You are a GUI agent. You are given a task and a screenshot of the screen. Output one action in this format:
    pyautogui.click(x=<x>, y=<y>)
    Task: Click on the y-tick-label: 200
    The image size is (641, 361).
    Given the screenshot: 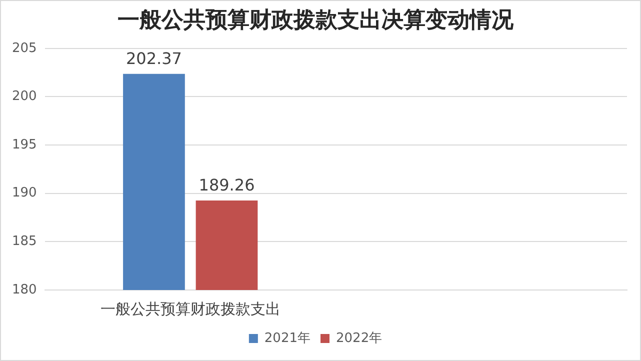 What is the action you would take?
    pyautogui.click(x=24, y=96)
    